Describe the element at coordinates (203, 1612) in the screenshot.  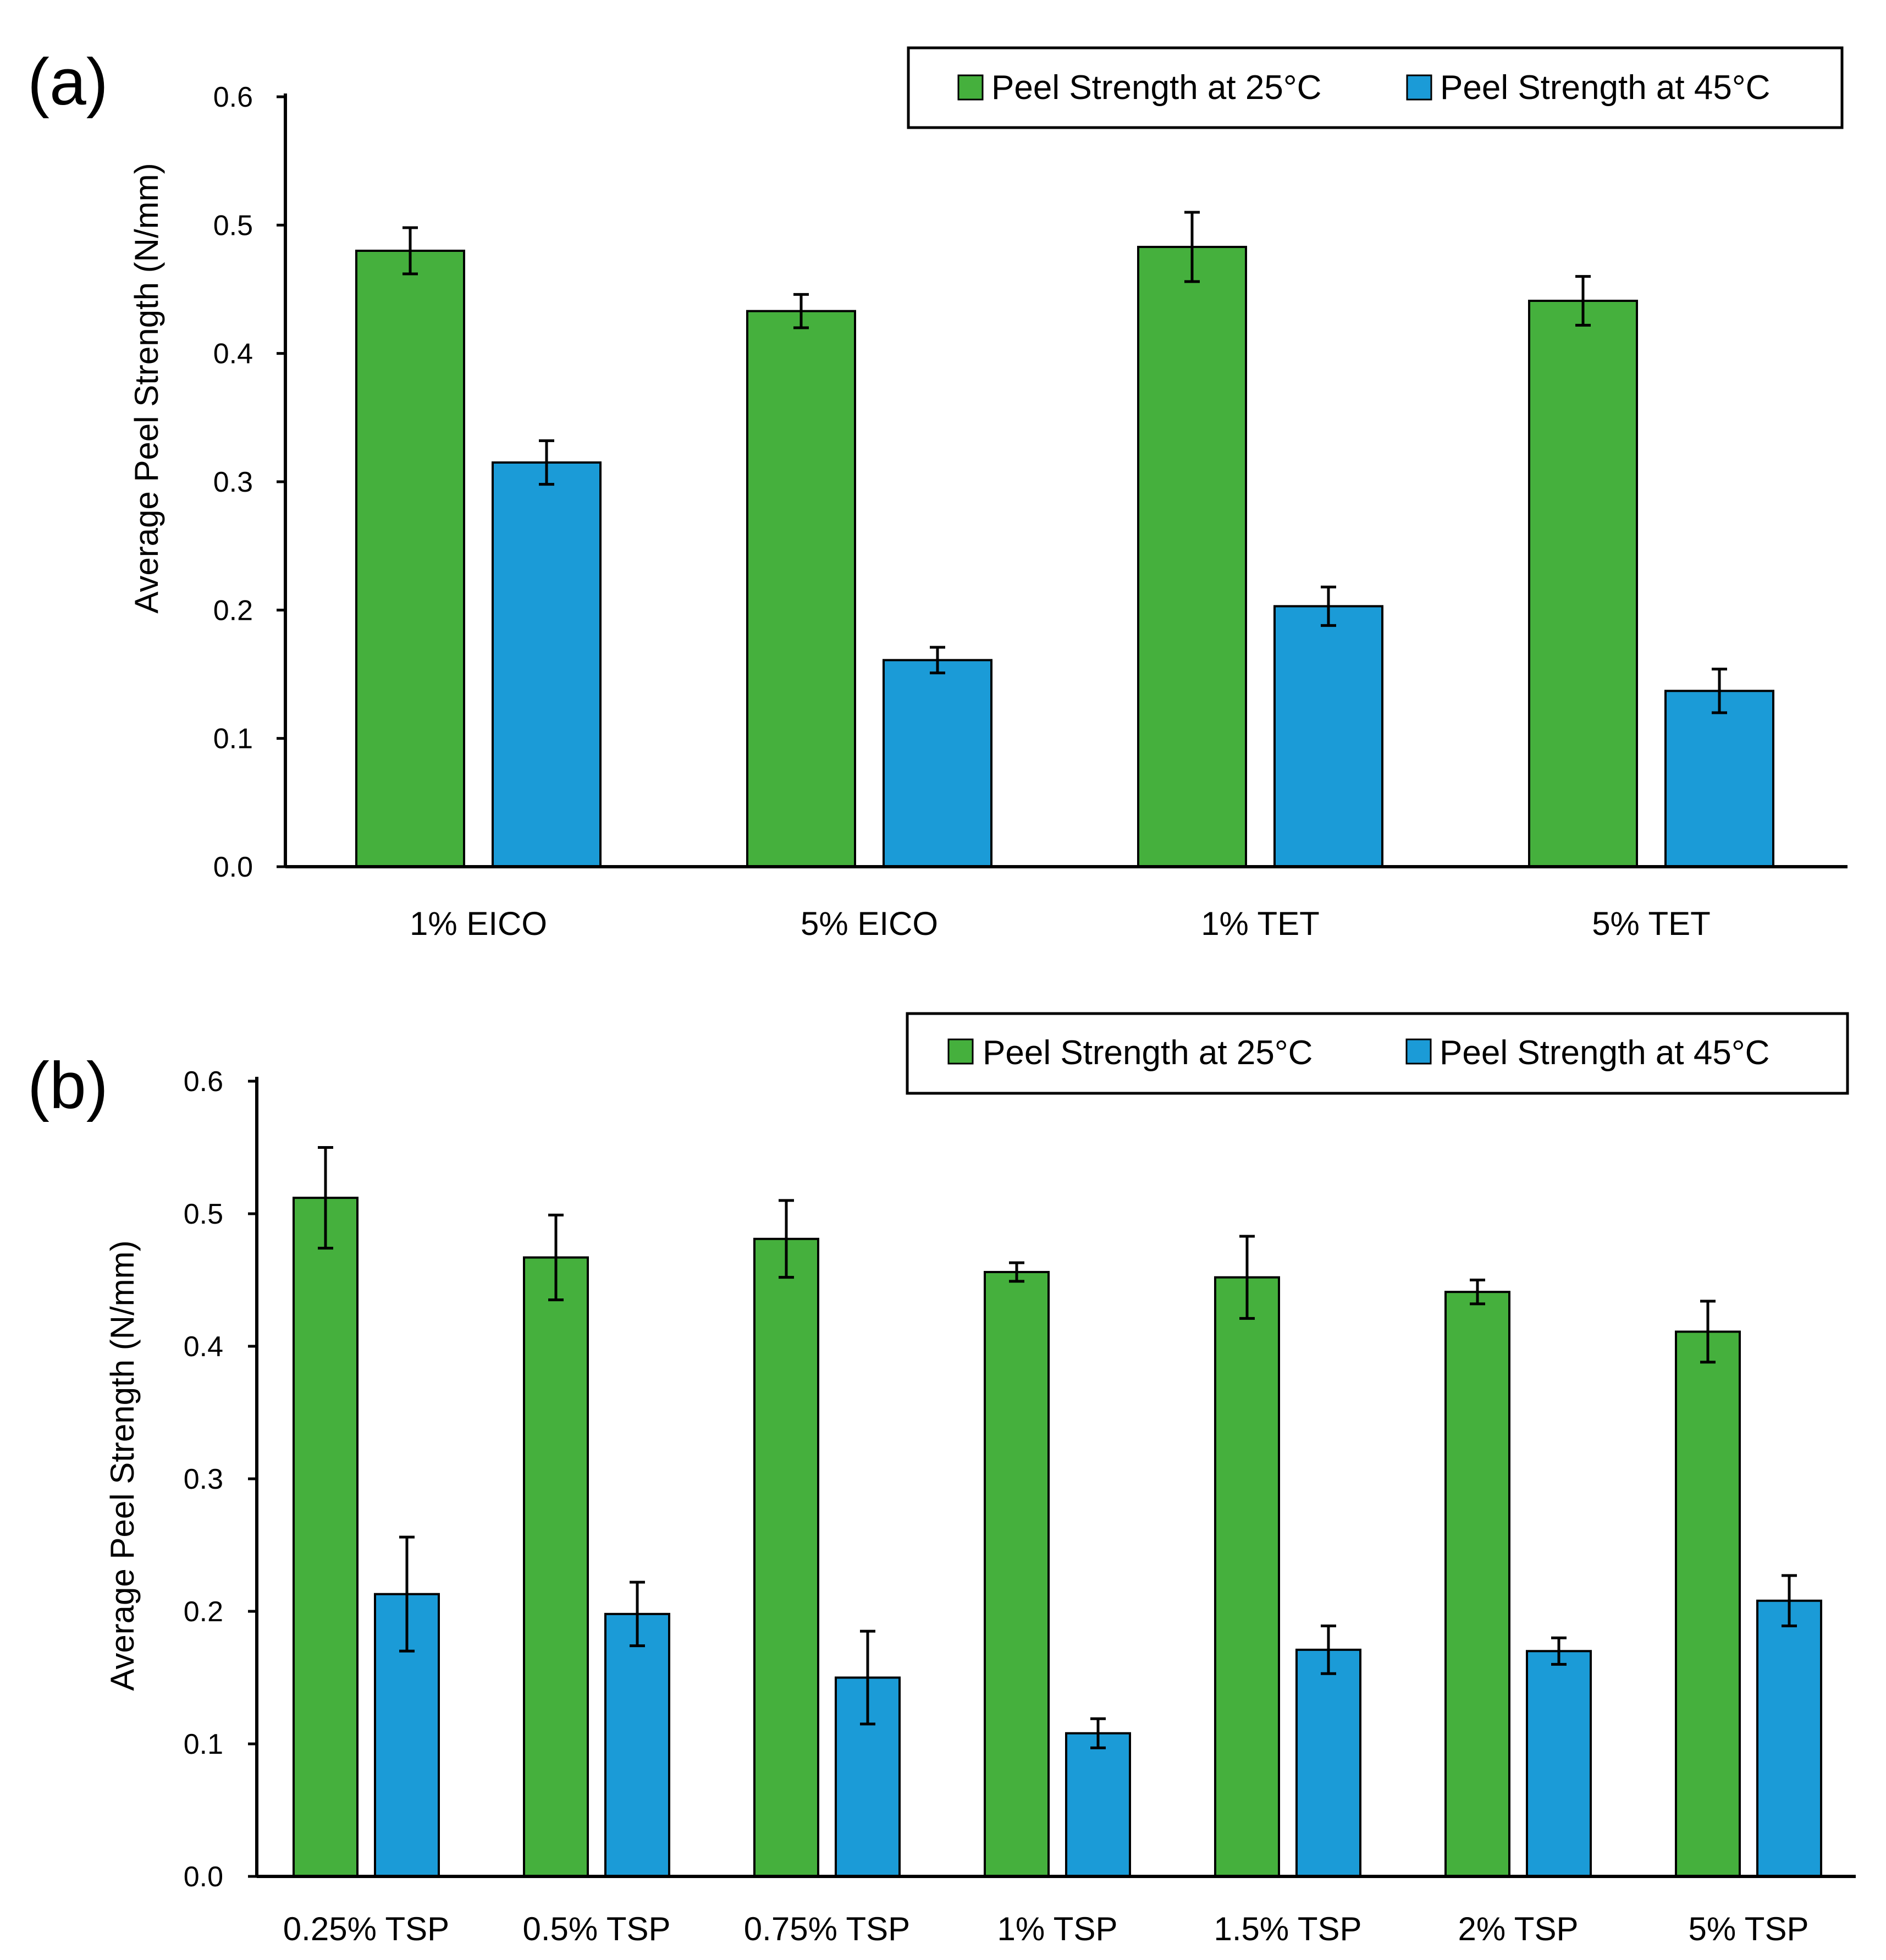
I see `panel-b-y-tick-label: 0.2` at that location.